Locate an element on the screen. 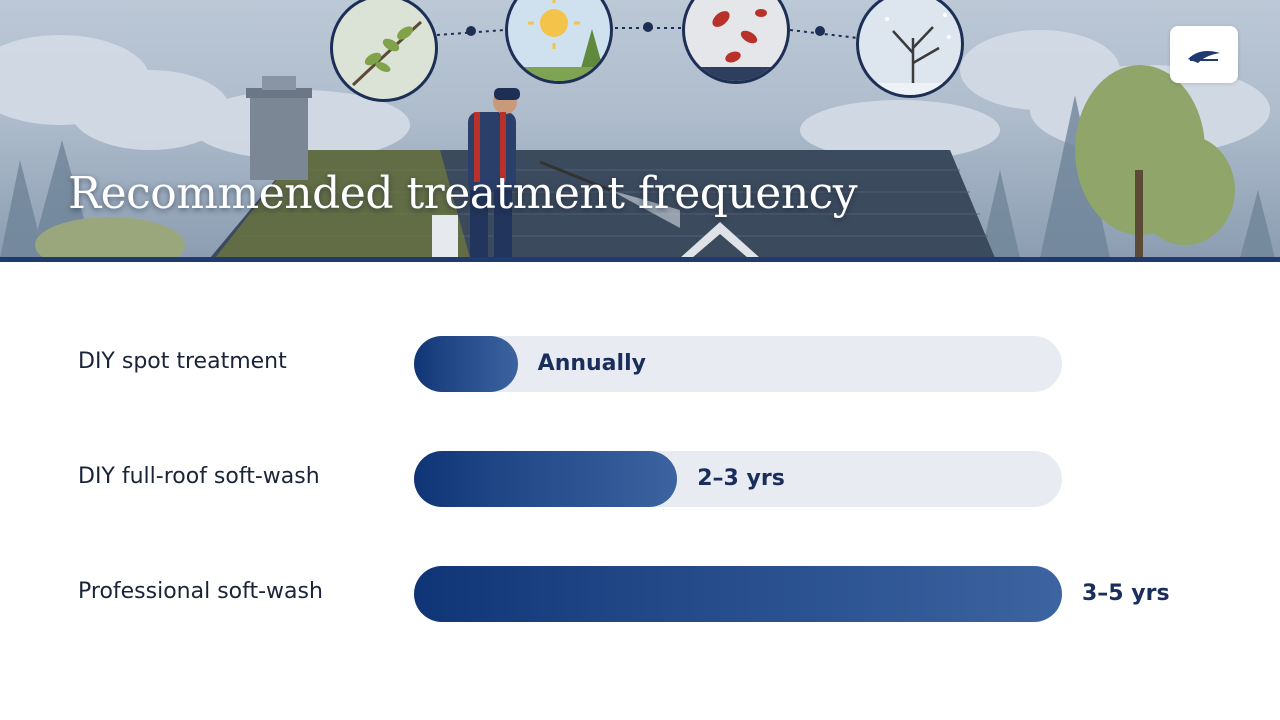  data-label: 2–3 yrs is located at coordinates (741, 478).